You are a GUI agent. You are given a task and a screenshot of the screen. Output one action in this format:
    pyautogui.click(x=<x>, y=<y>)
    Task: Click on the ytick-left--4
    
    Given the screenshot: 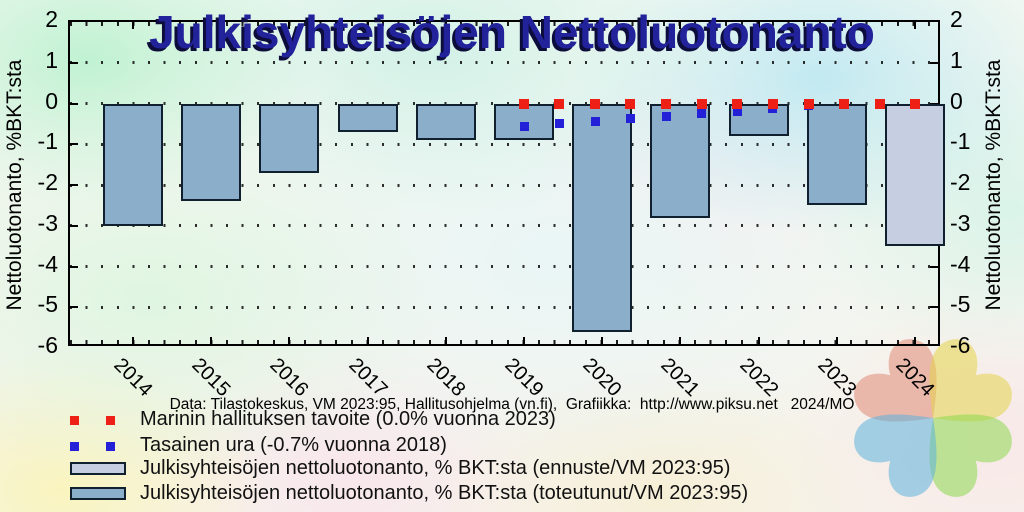 What is the action you would take?
    pyautogui.click(x=74, y=266)
    